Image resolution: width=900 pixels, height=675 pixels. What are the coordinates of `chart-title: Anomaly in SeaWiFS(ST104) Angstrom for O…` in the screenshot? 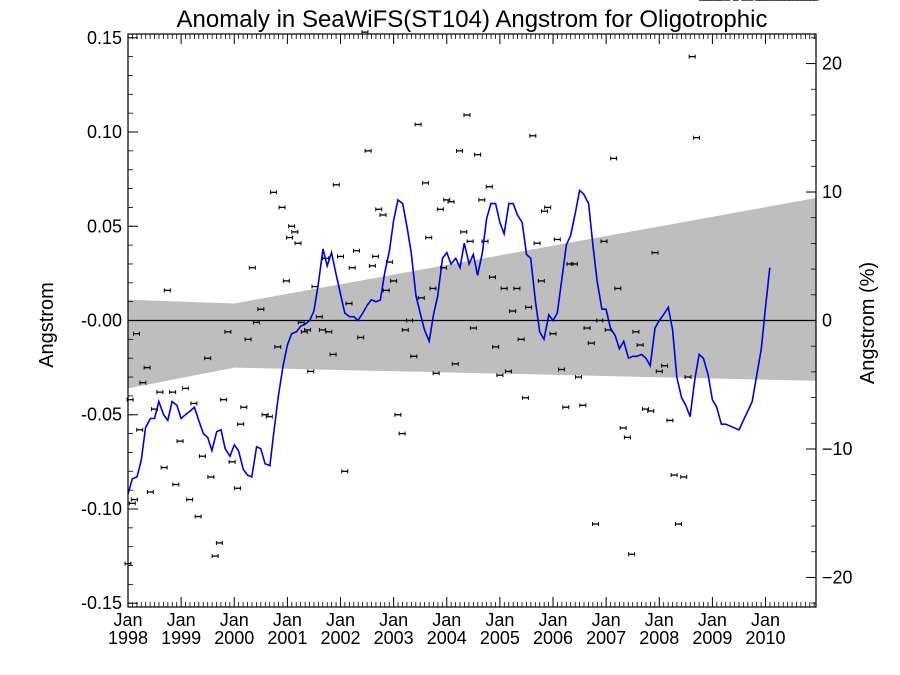 It's located at (472, 19).